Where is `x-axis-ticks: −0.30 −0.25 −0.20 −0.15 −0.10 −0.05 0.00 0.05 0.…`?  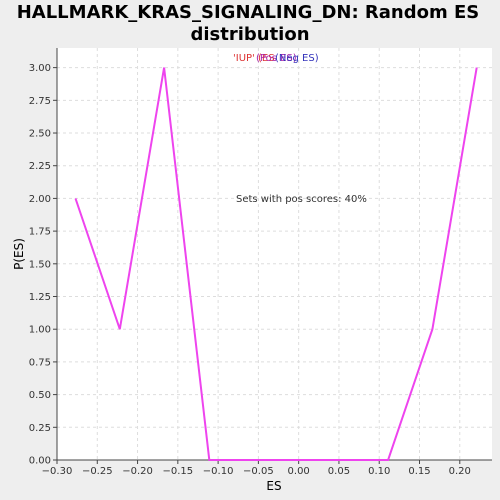
x-axis-ticks: −0.30 −0.25 −0.20 −0.15 −0.10 −0.05 0.00 0.05 0.… is located at coordinates (256, 468).